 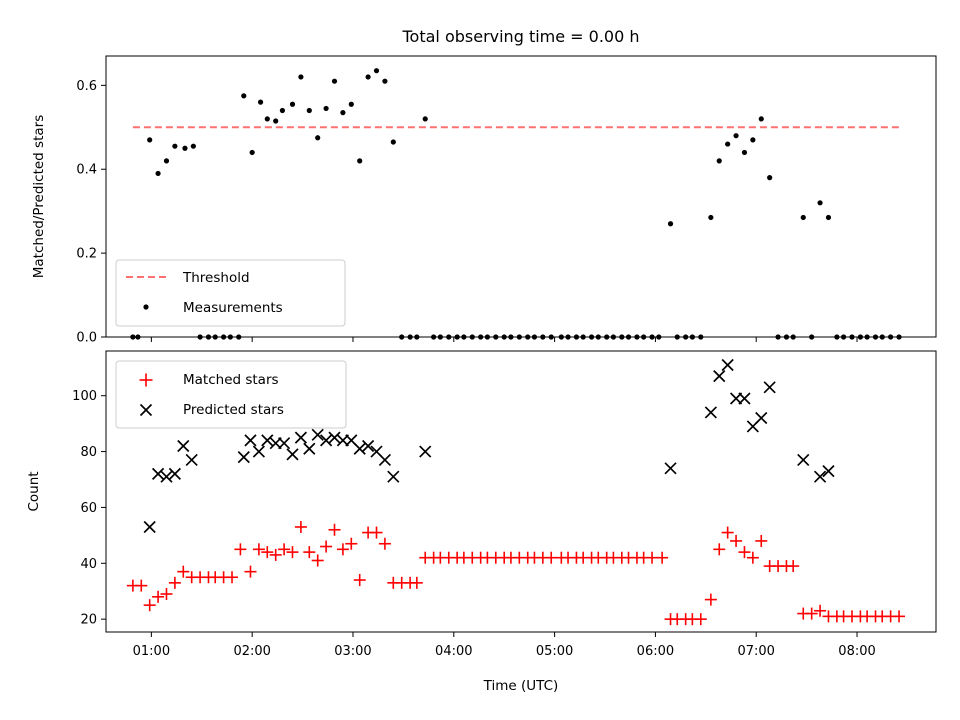 What do you see at coordinates (856, 651) in the screenshot?
I see `x-tick-label: 08:00` at bounding box center [856, 651].